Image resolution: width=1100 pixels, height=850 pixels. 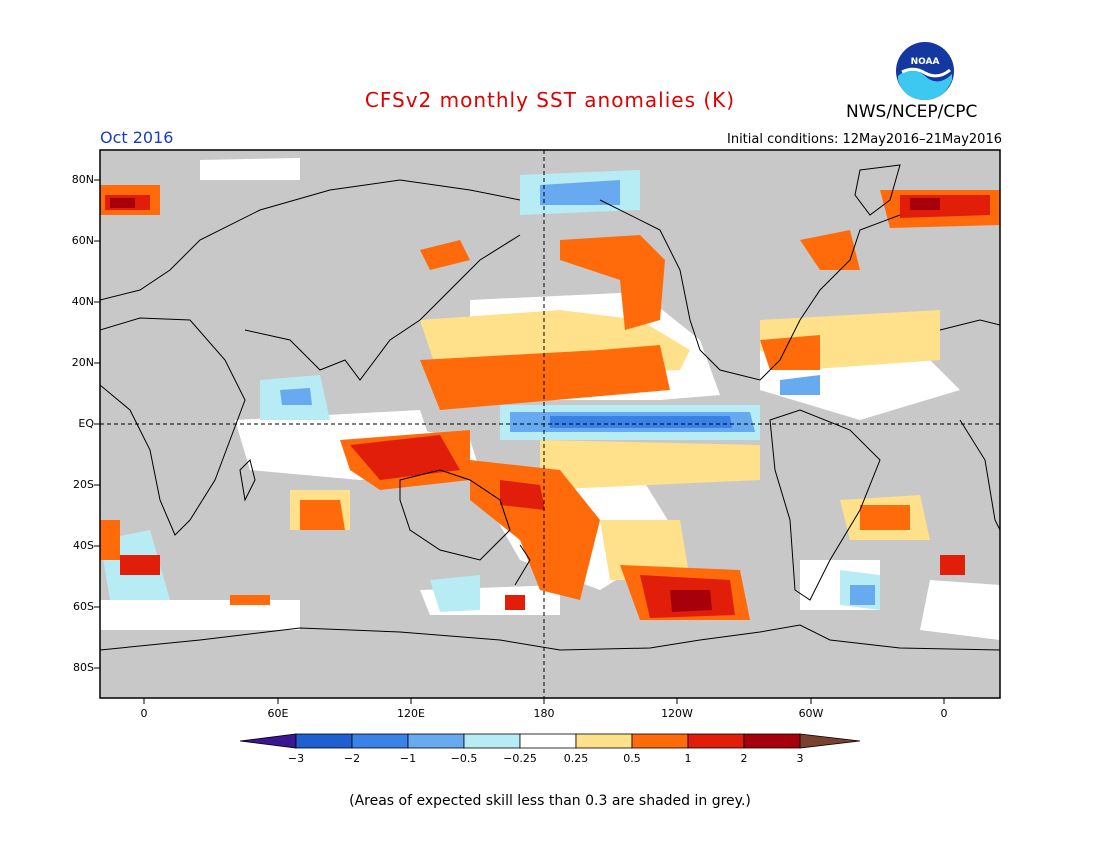 I want to click on lon-ticks, so click(x=544, y=701).